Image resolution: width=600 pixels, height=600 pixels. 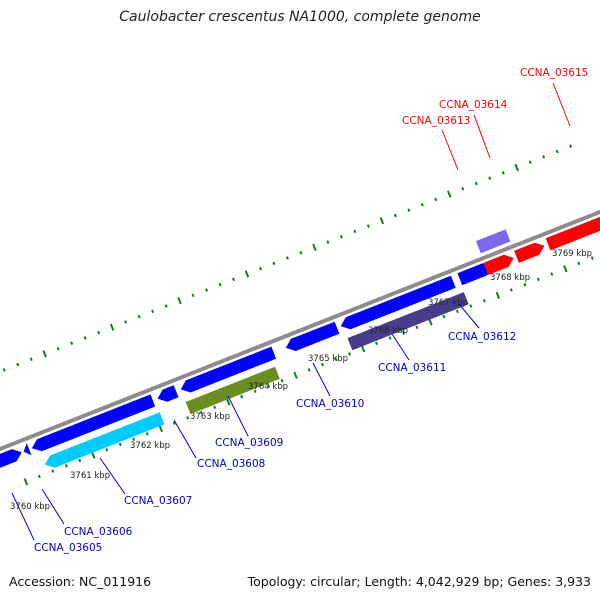 What do you see at coordinates (30, 507) in the screenshot?
I see `kbp-label: 3760 kbp` at bounding box center [30, 507].